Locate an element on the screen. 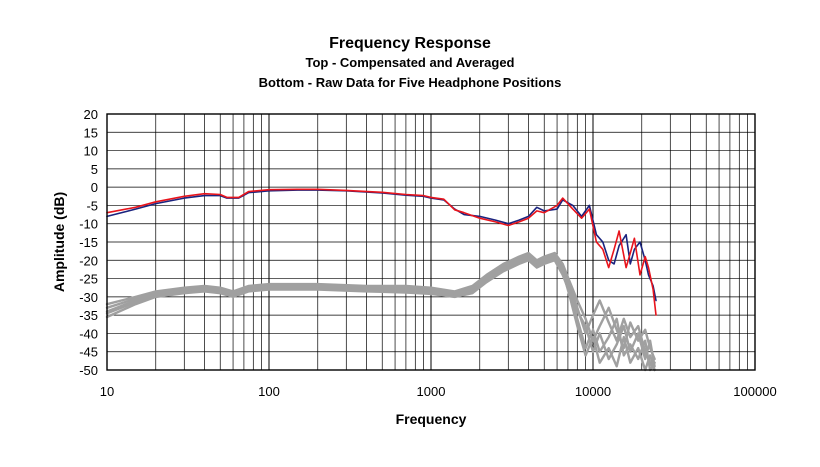  x-tick-label: 100000 is located at coordinates (754, 391).